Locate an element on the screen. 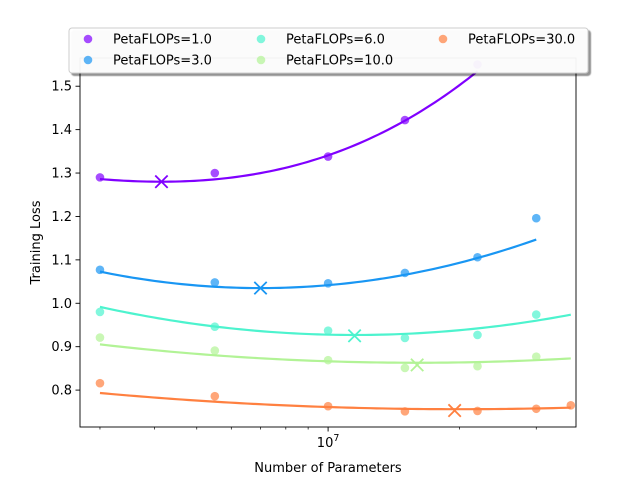  y-tick-label: 0.8 is located at coordinates (61, 391).